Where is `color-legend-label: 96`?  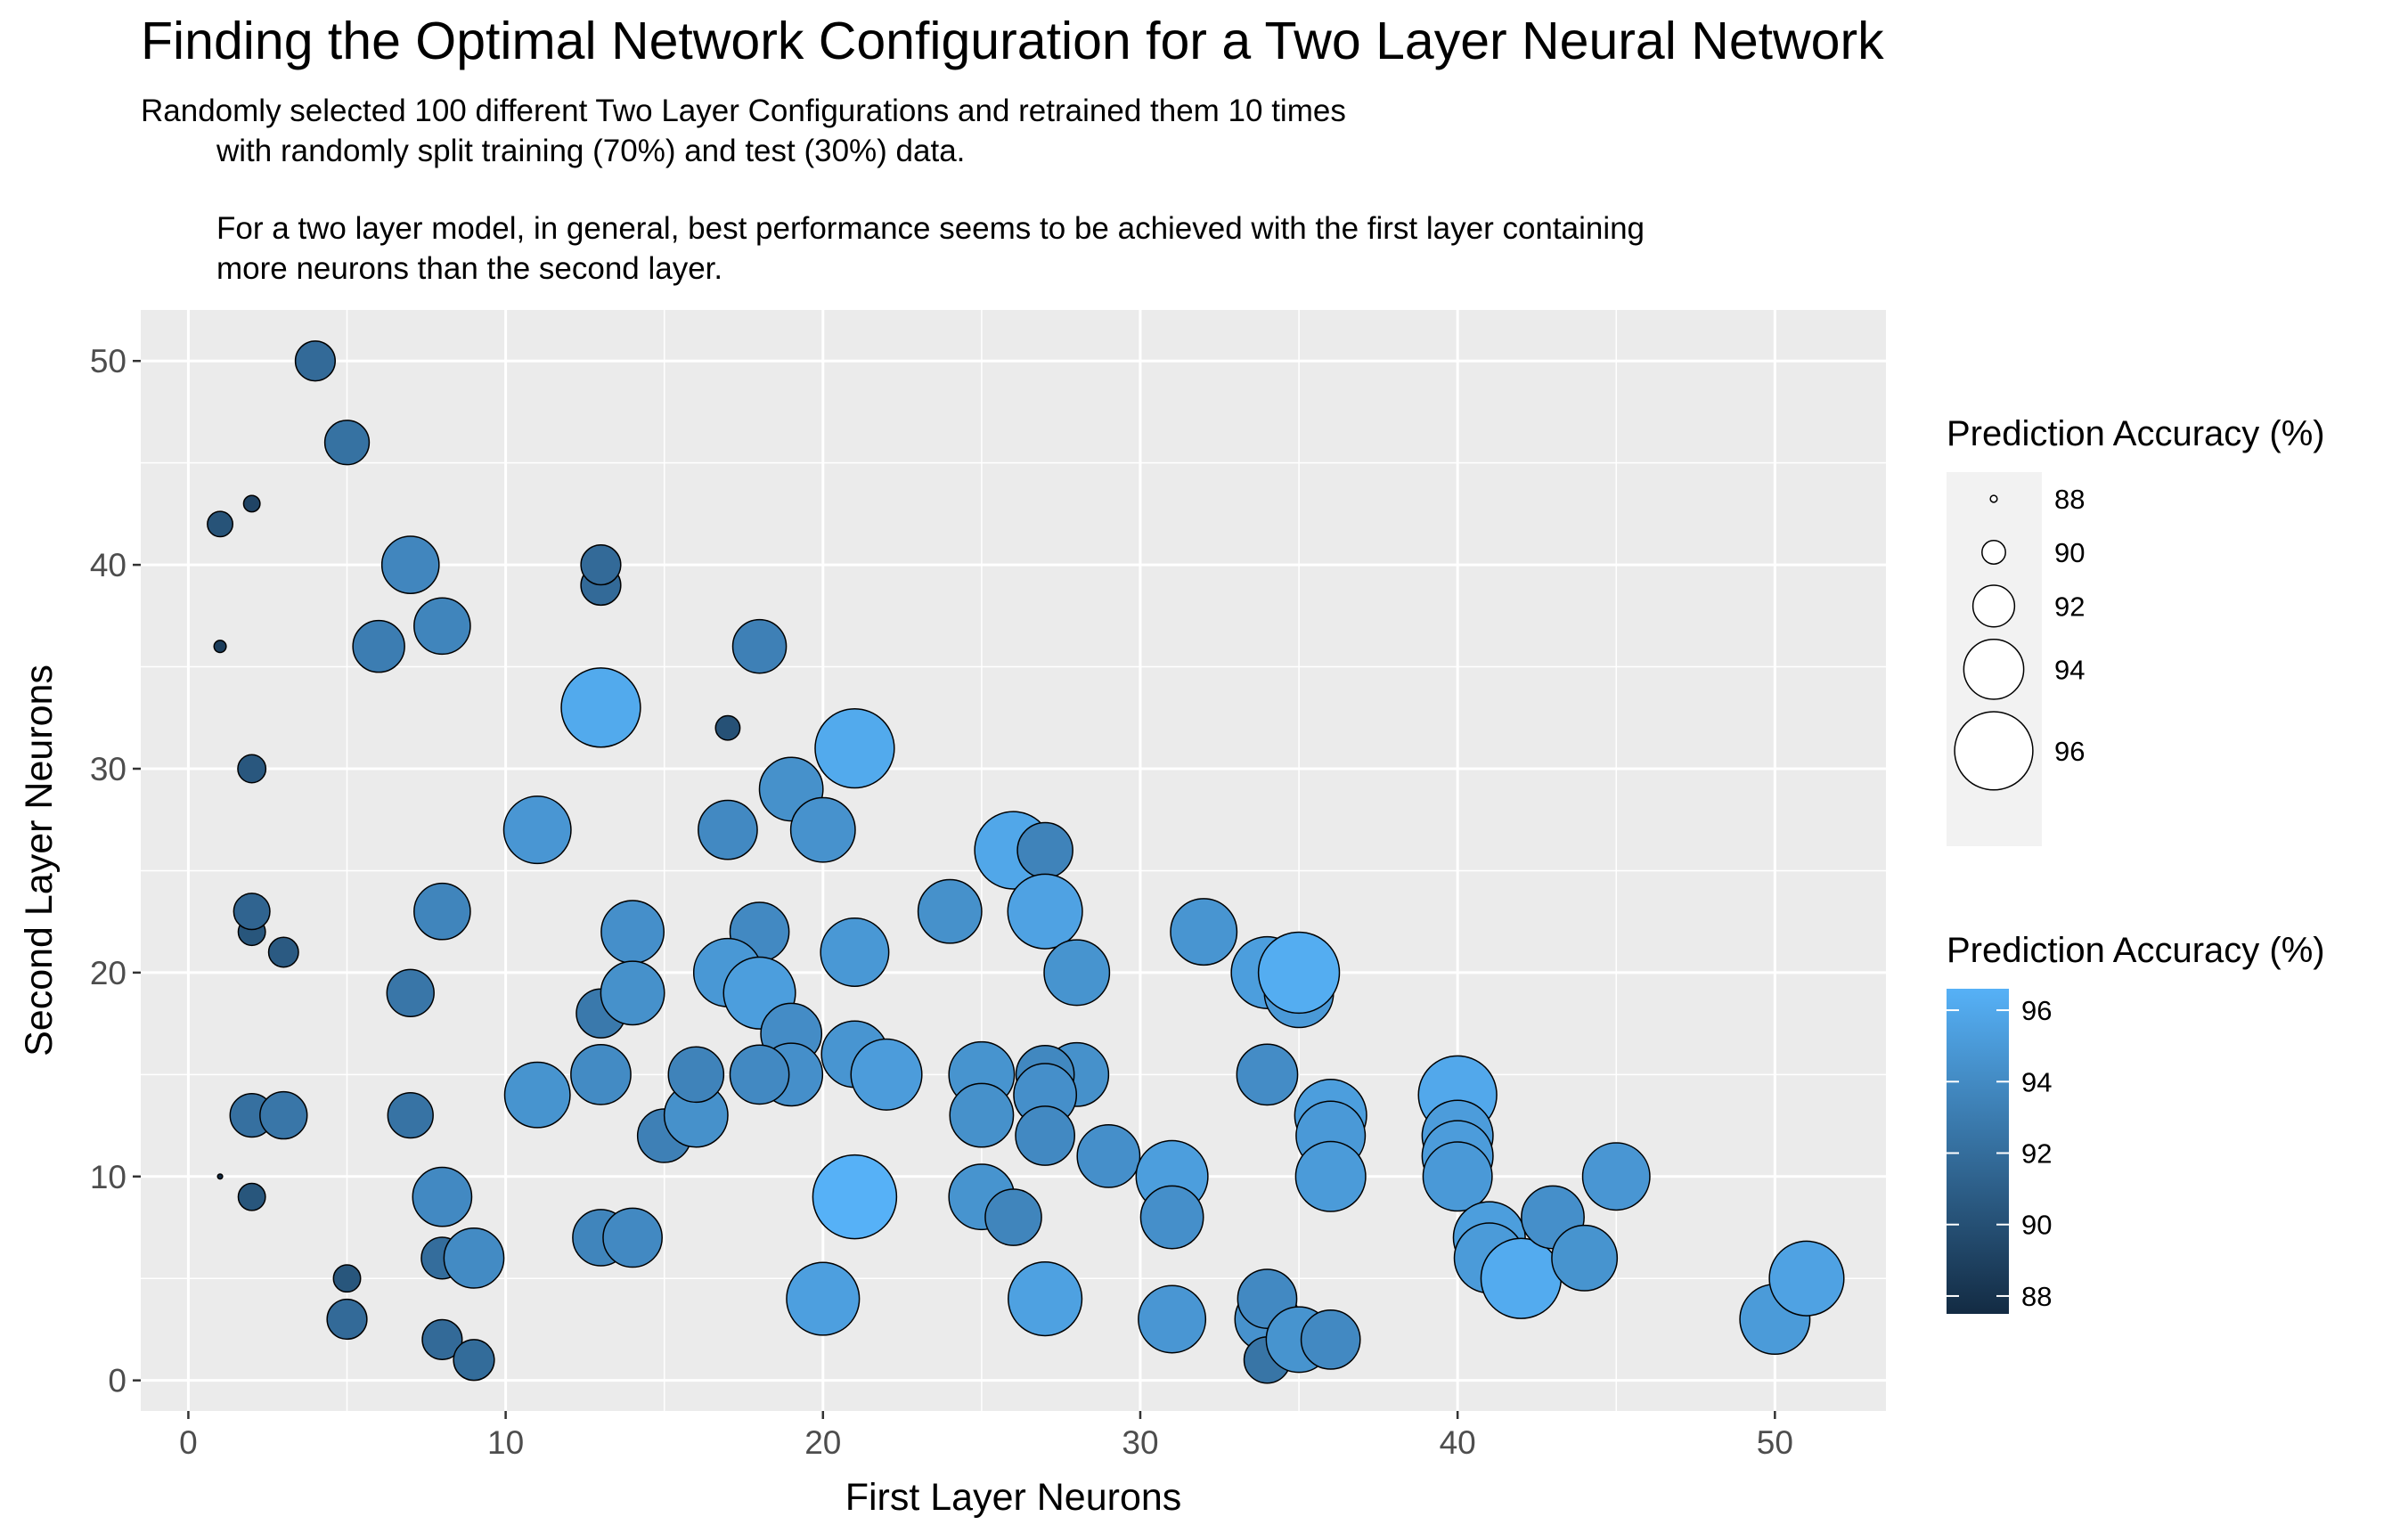 color-legend-label: 96 is located at coordinates (2036, 1010).